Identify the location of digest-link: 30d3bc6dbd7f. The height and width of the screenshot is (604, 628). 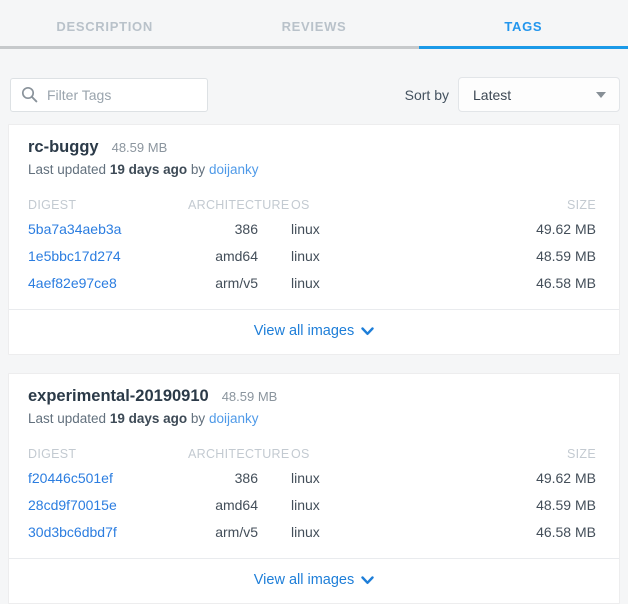
(72, 531).